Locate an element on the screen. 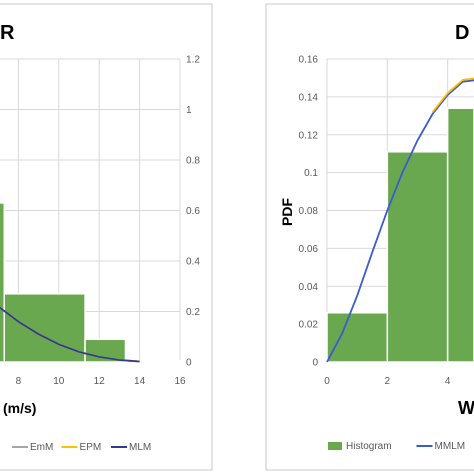 The height and width of the screenshot is (474, 474). x-tick-label: 16 is located at coordinates (180, 381).